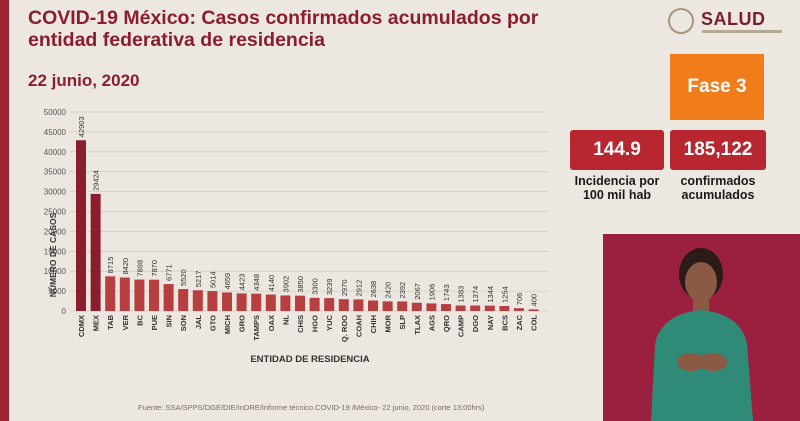 The width and height of the screenshot is (800, 421). Describe the element at coordinates (717, 87) in the screenshot. I see `phase-badge: Fase 3` at that location.